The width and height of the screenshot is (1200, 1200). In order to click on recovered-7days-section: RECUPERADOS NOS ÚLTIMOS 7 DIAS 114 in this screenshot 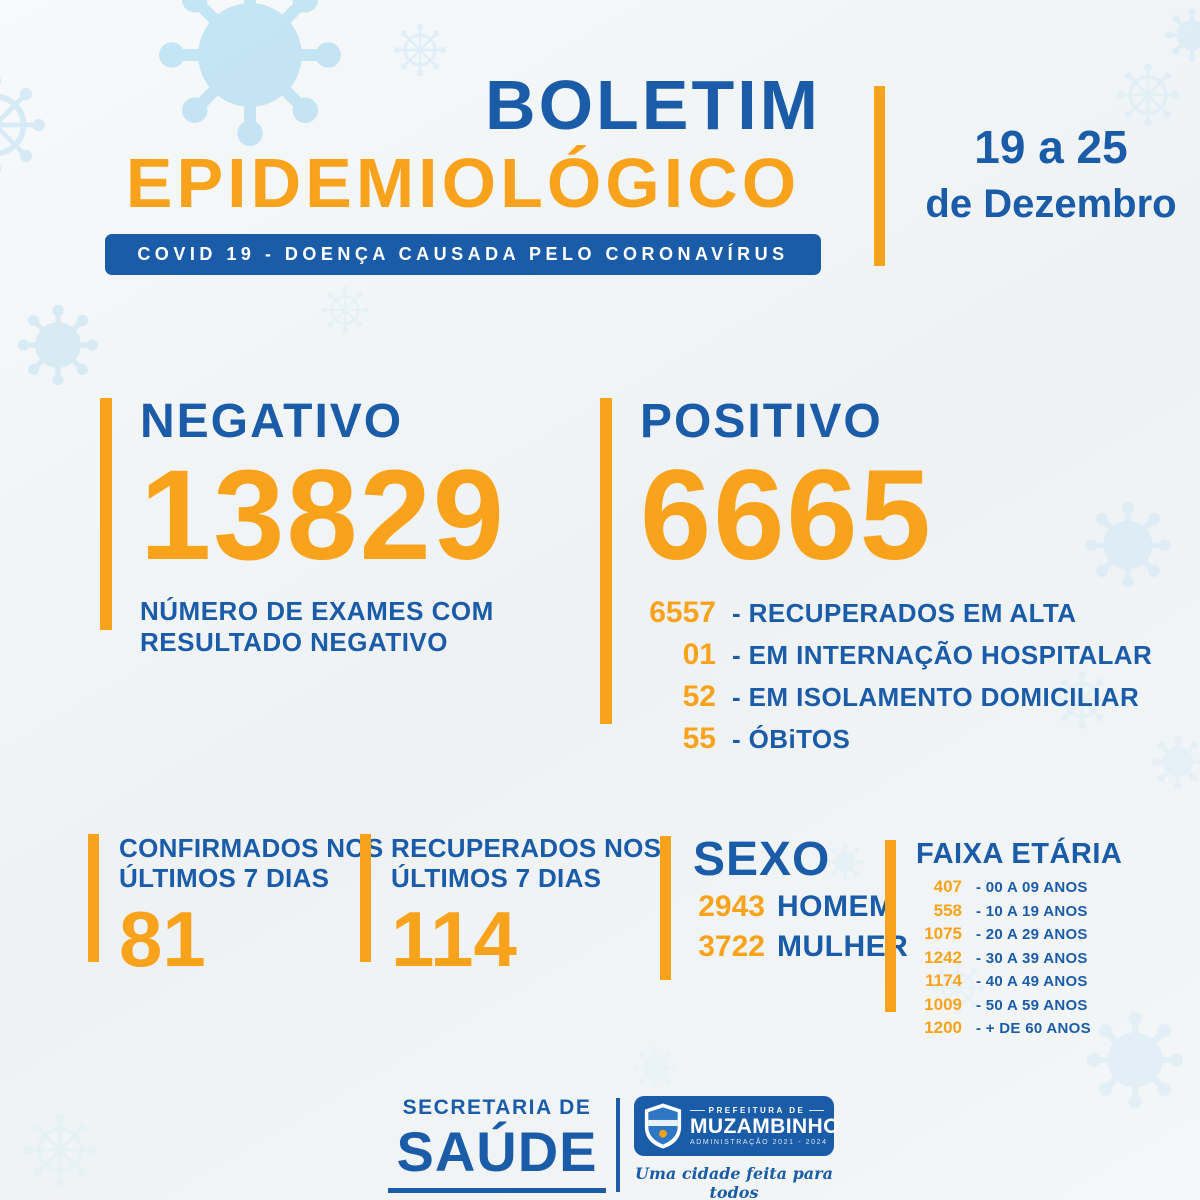, I will do `click(511, 908)`.